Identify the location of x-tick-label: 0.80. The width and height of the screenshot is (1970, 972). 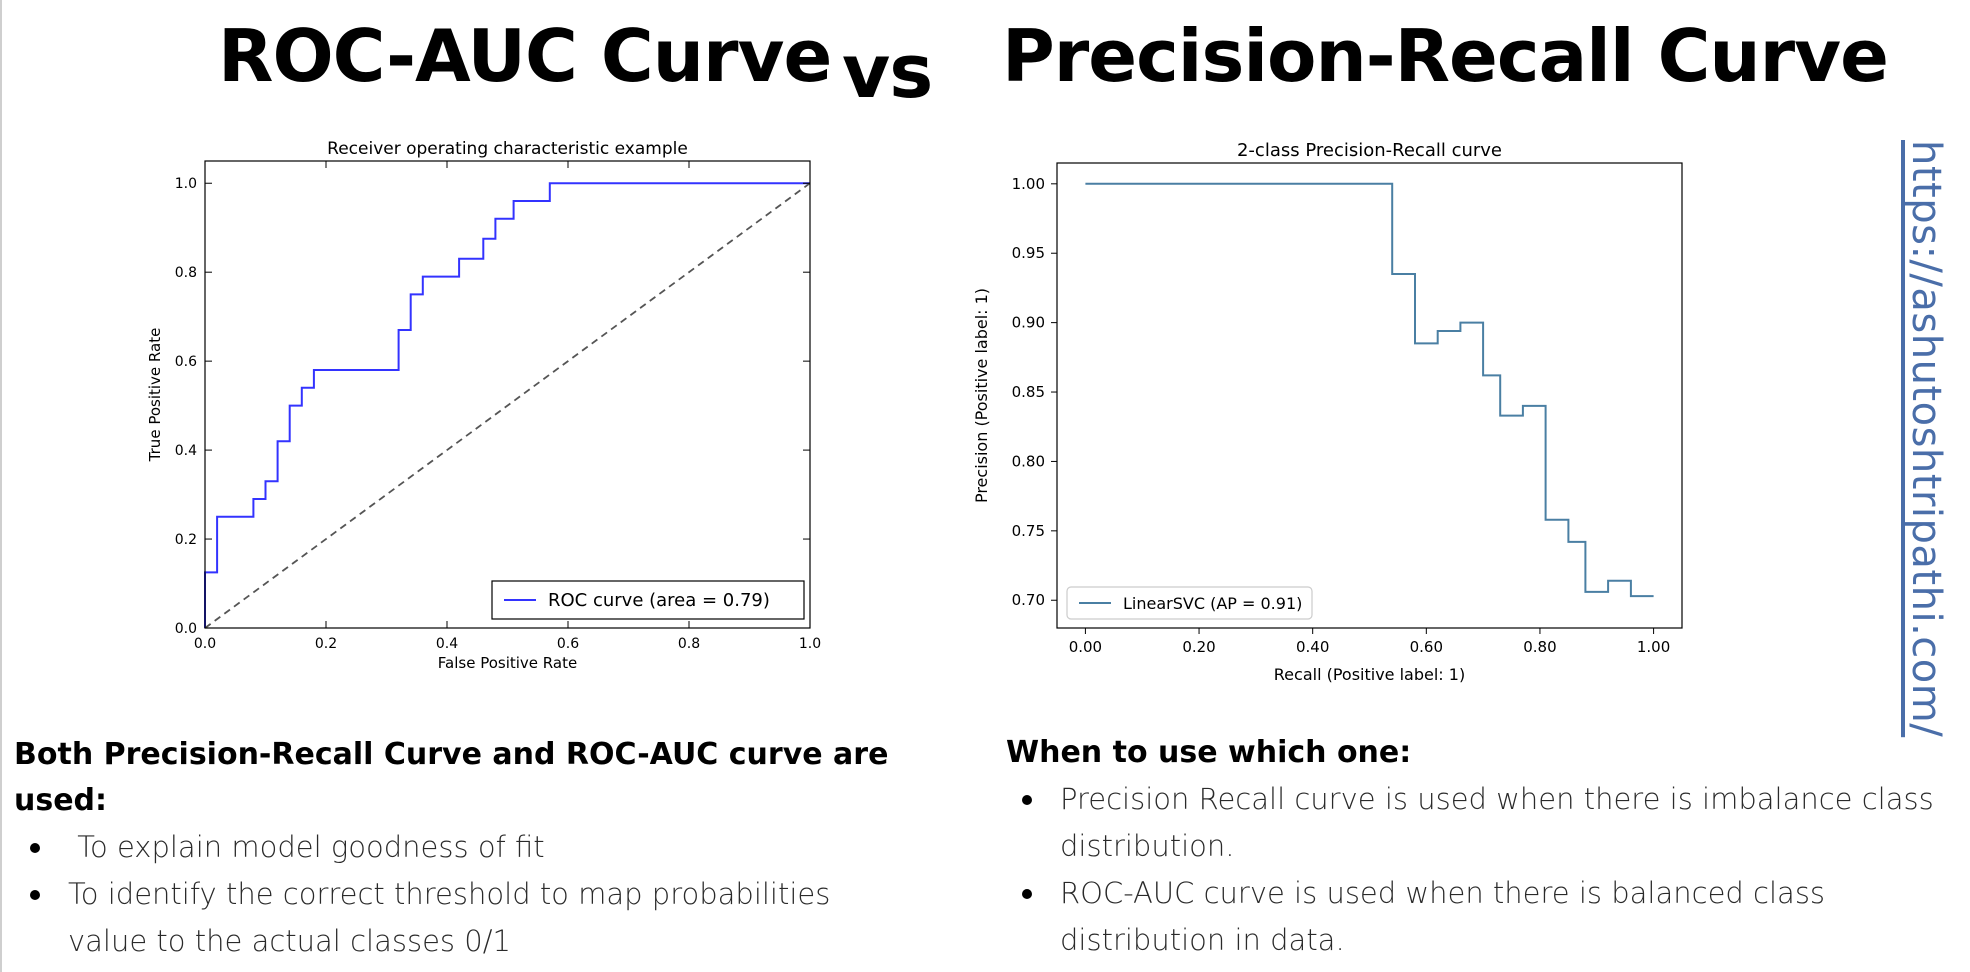
(1539, 647).